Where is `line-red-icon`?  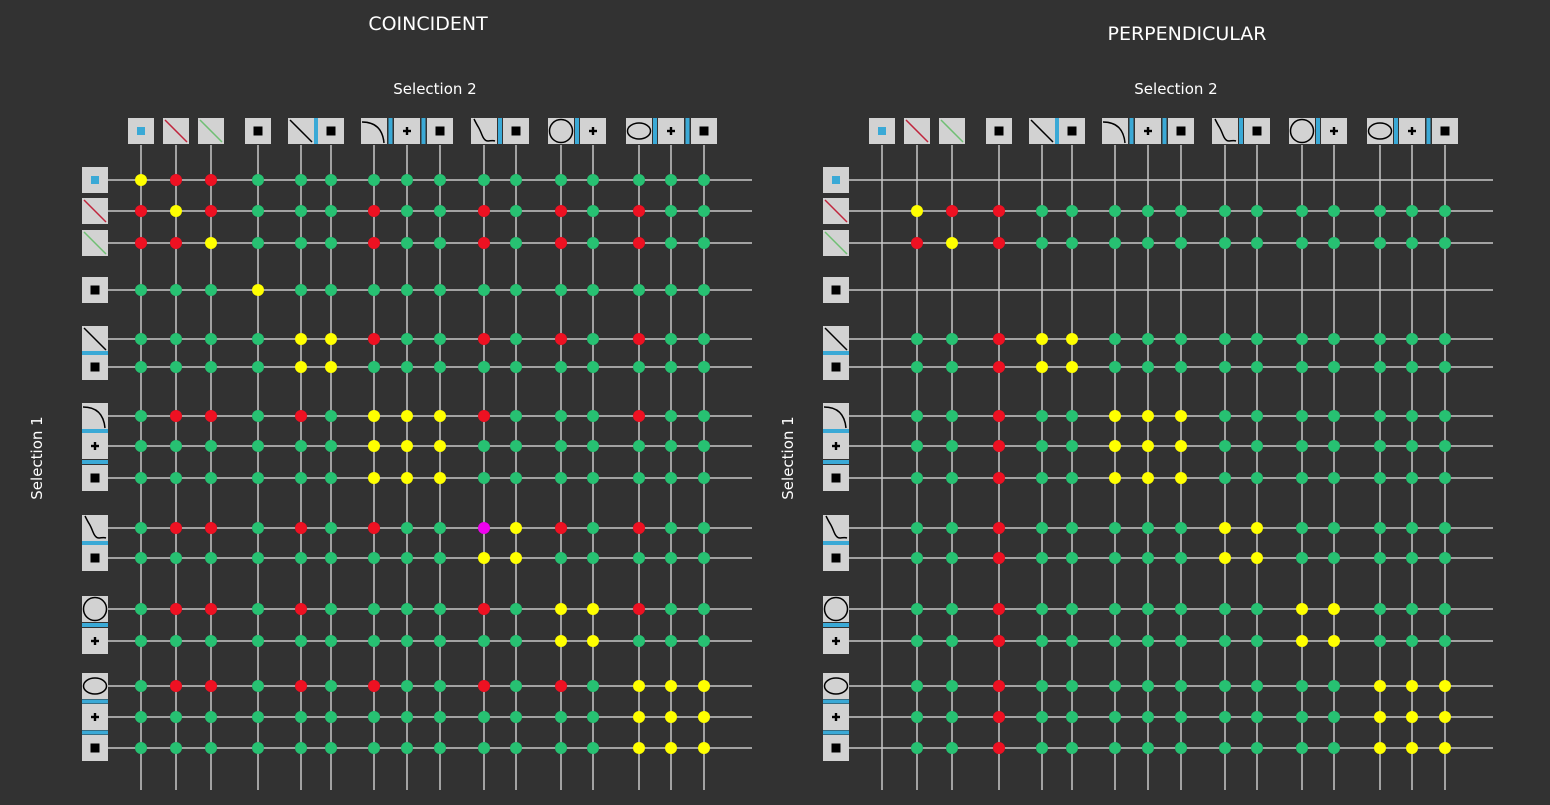
line-red-icon is located at coordinates (917, 131).